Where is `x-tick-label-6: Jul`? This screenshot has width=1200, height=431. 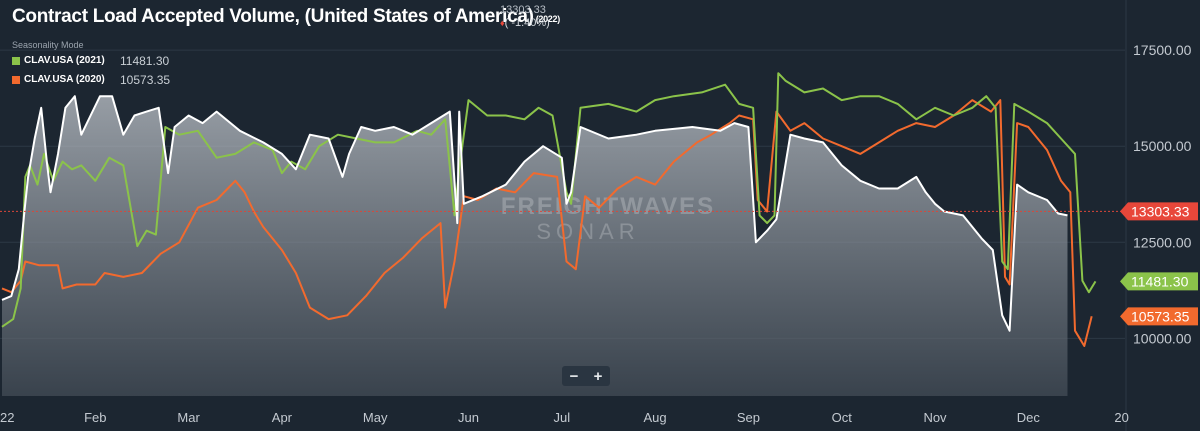 x-tick-label-6: Jul is located at coordinates (561, 417).